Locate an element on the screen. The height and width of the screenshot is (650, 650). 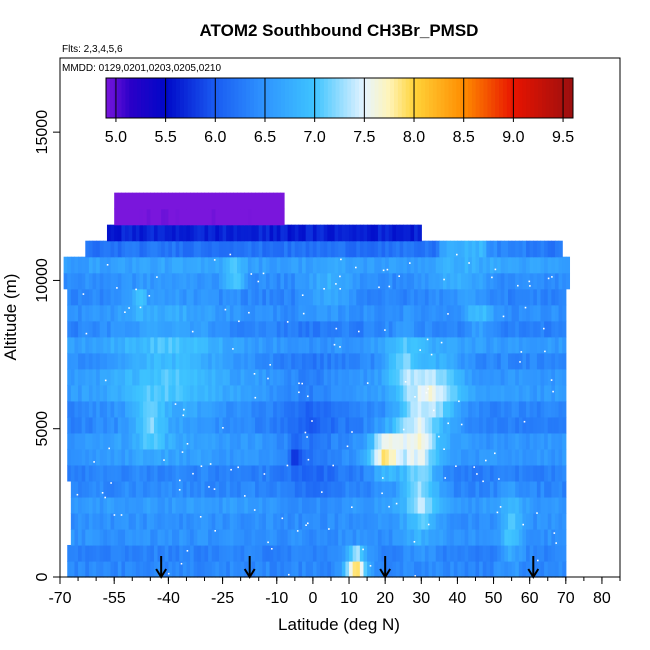
colorbar-tick-label: 5.0 is located at coordinates (116, 137).